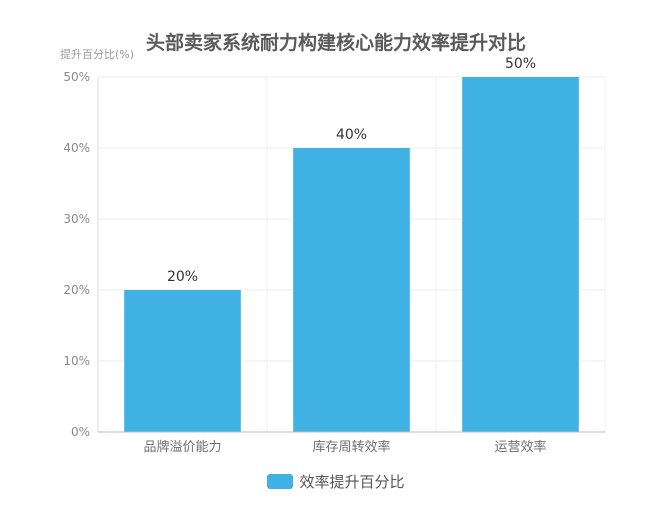 The image size is (672, 515). Describe the element at coordinates (351, 447) in the screenshot. I see `x-tick-label: 库存周转效率` at that location.